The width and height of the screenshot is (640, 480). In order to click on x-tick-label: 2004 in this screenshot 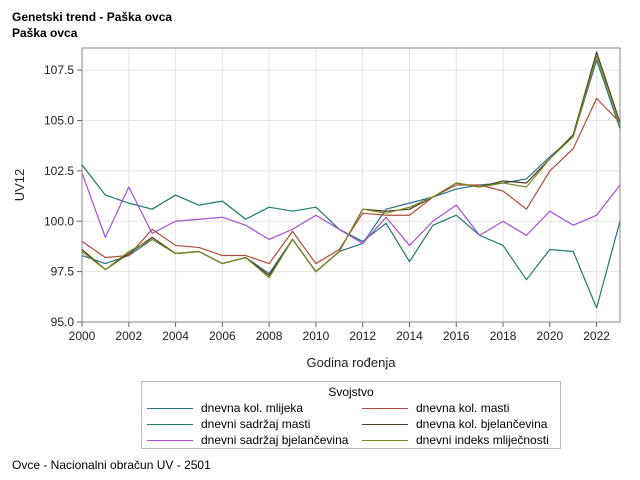, I will do `click(175, 336)`.